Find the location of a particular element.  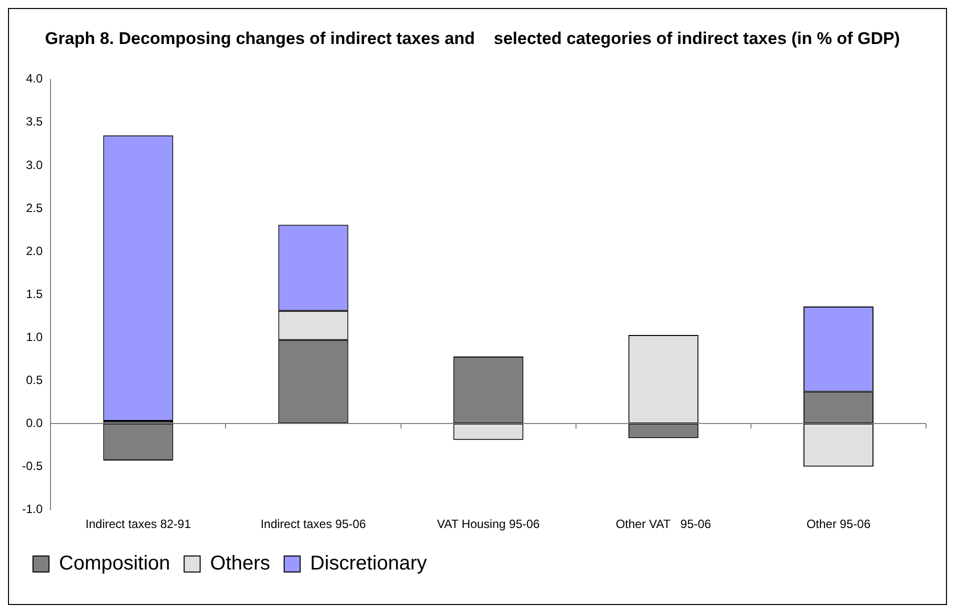

legend-label: Others is located at coordinates (240, 563).